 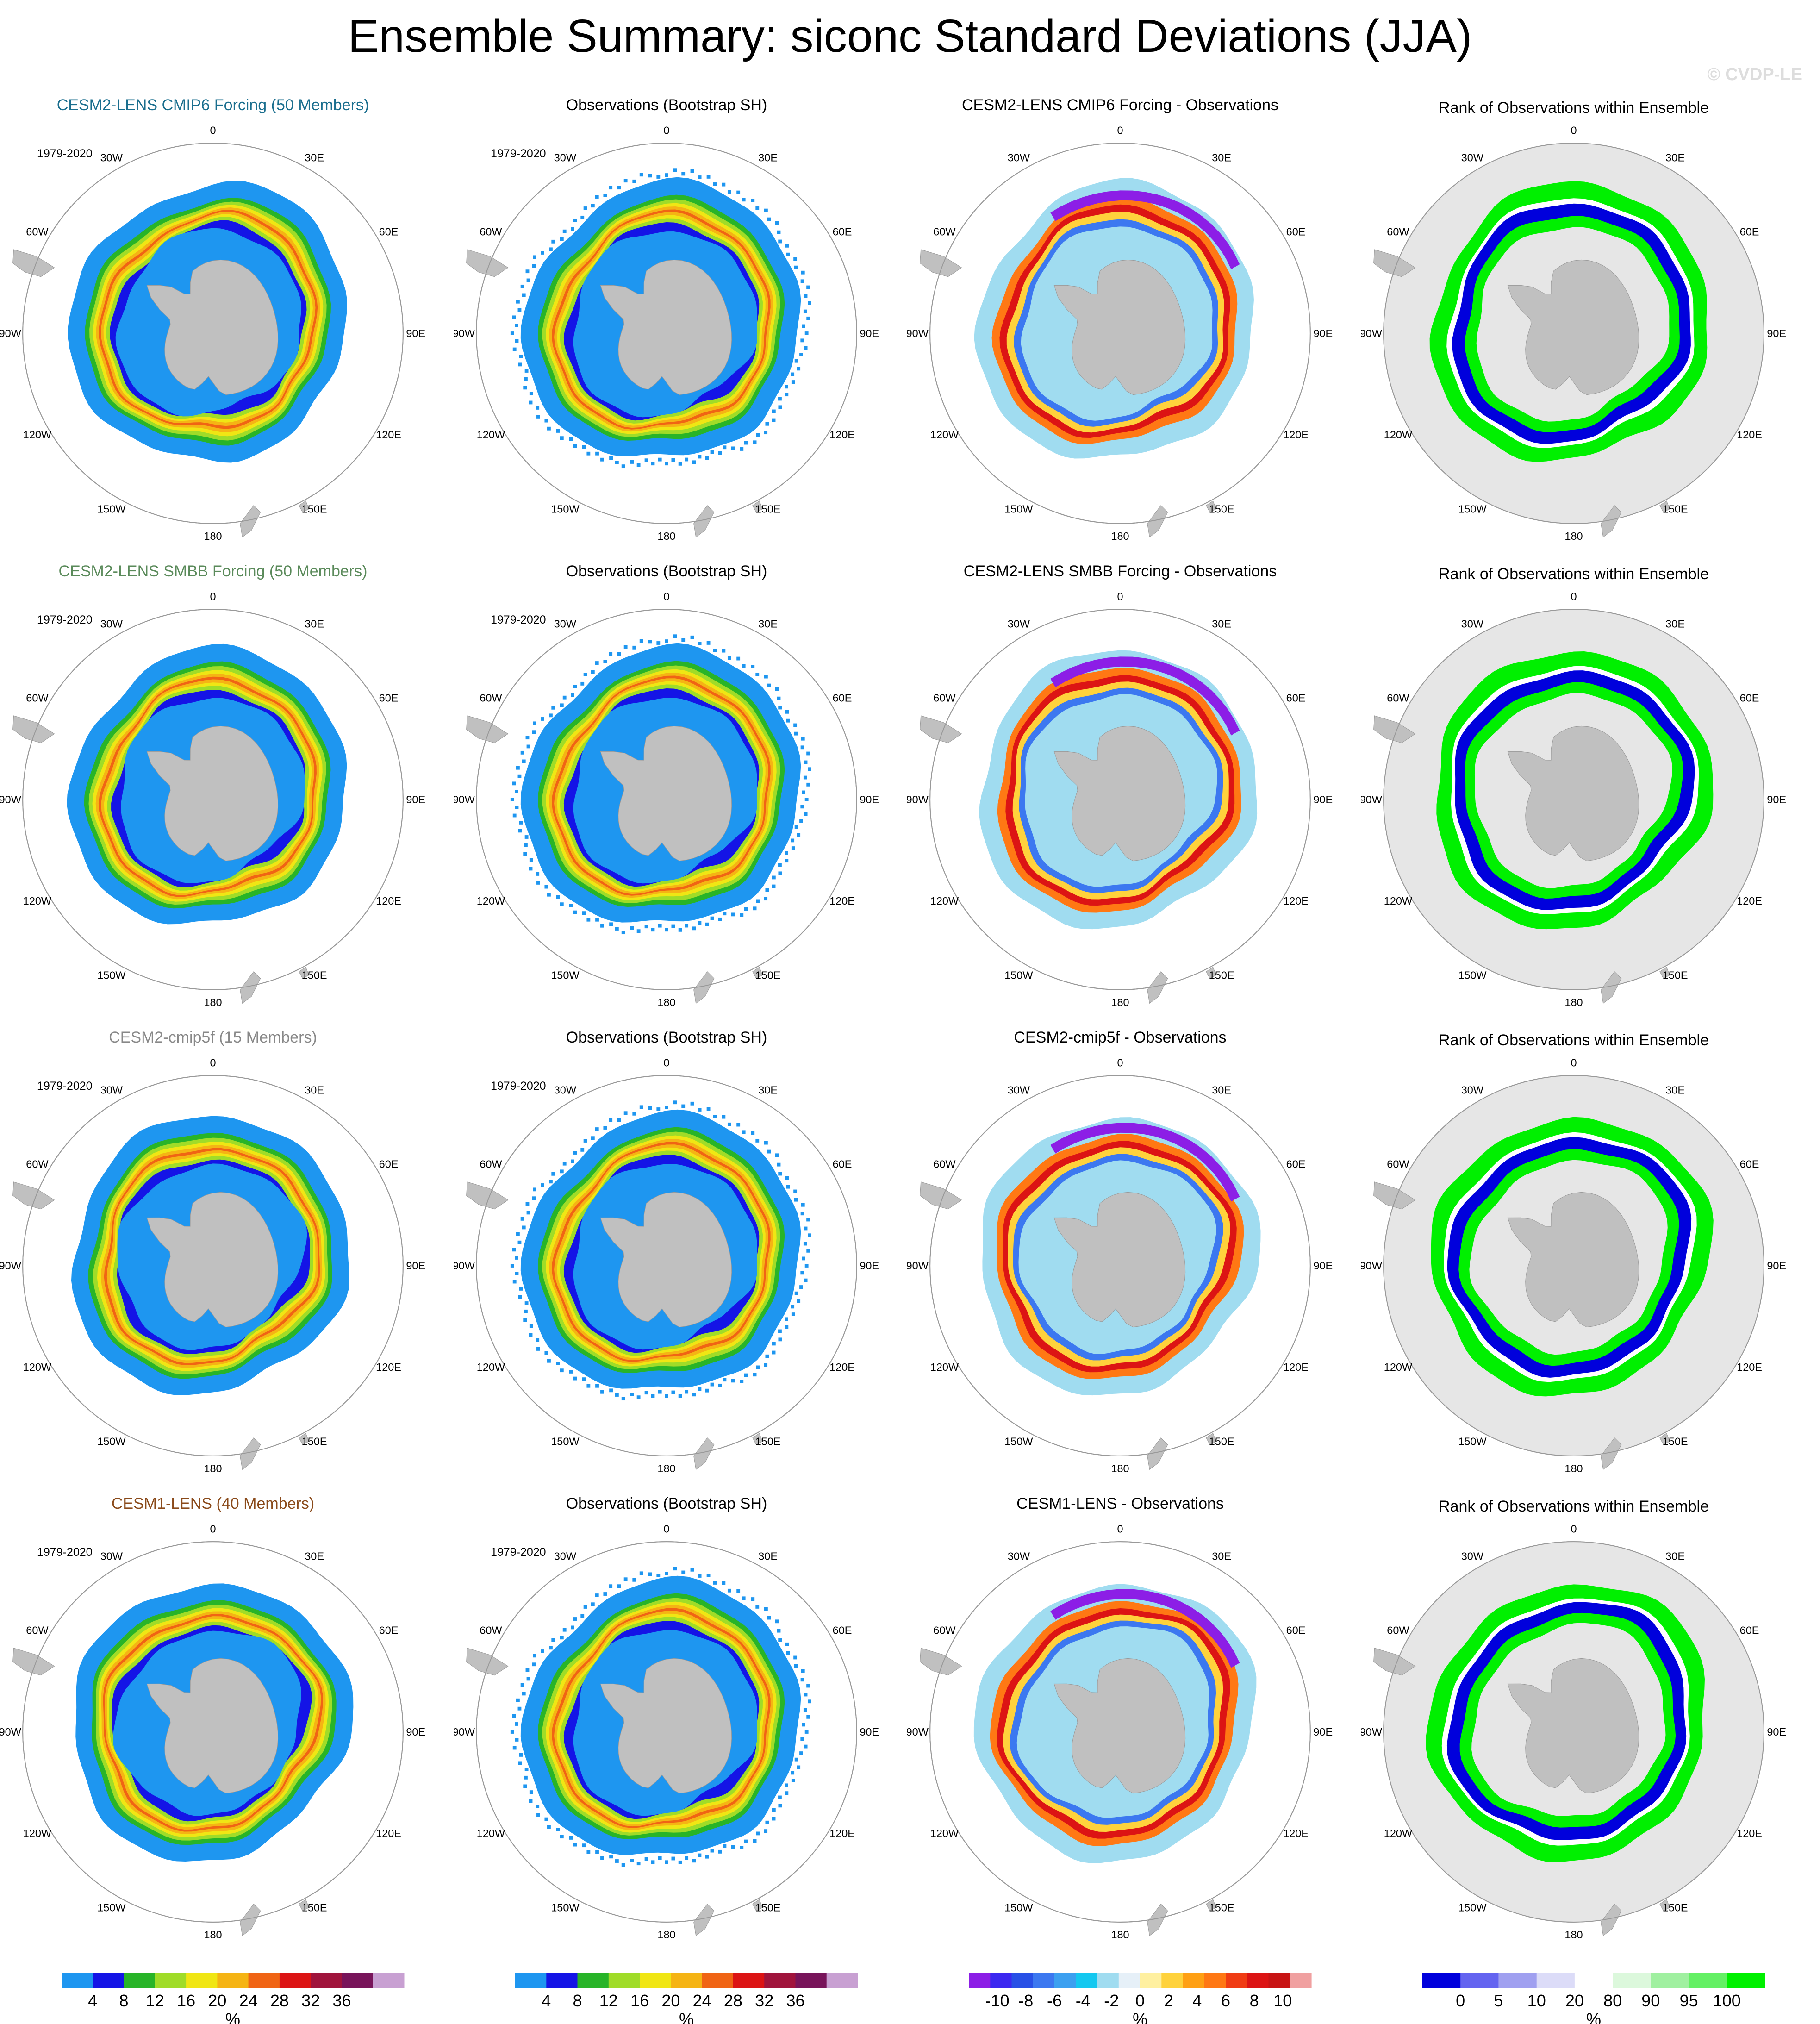 I want to click on longitude-label: 60W, so click(x=1398, y=1630).